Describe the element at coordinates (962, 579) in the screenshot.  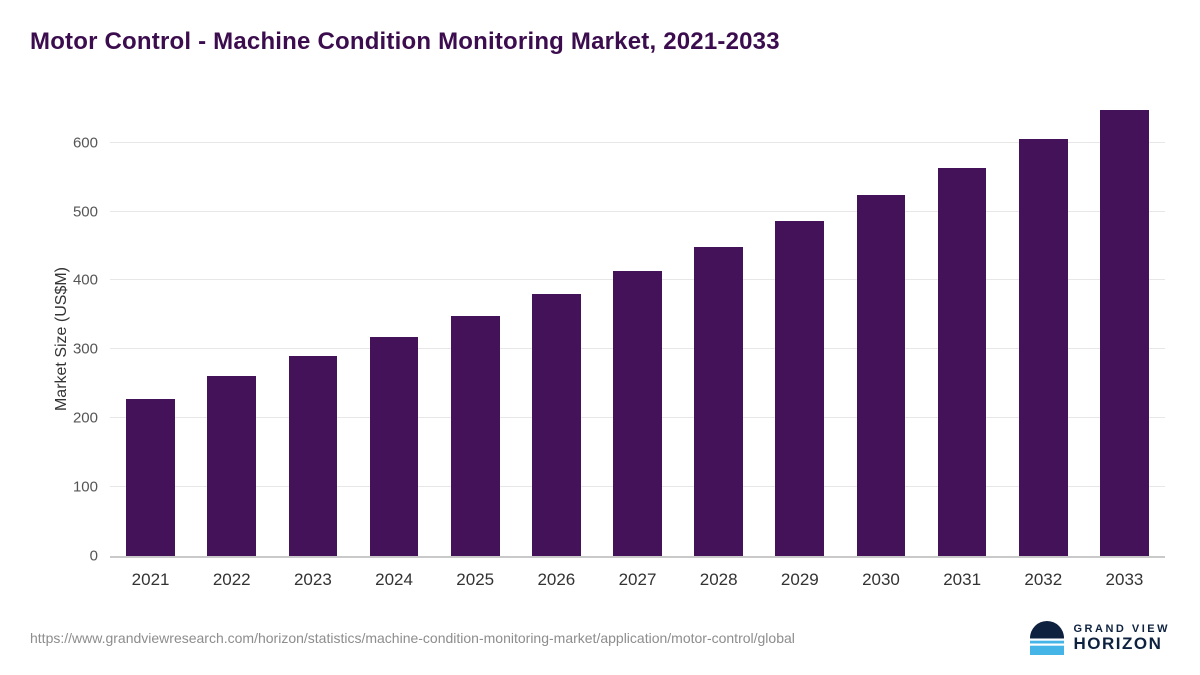
I see `x-tick-label: 2031` at that location.